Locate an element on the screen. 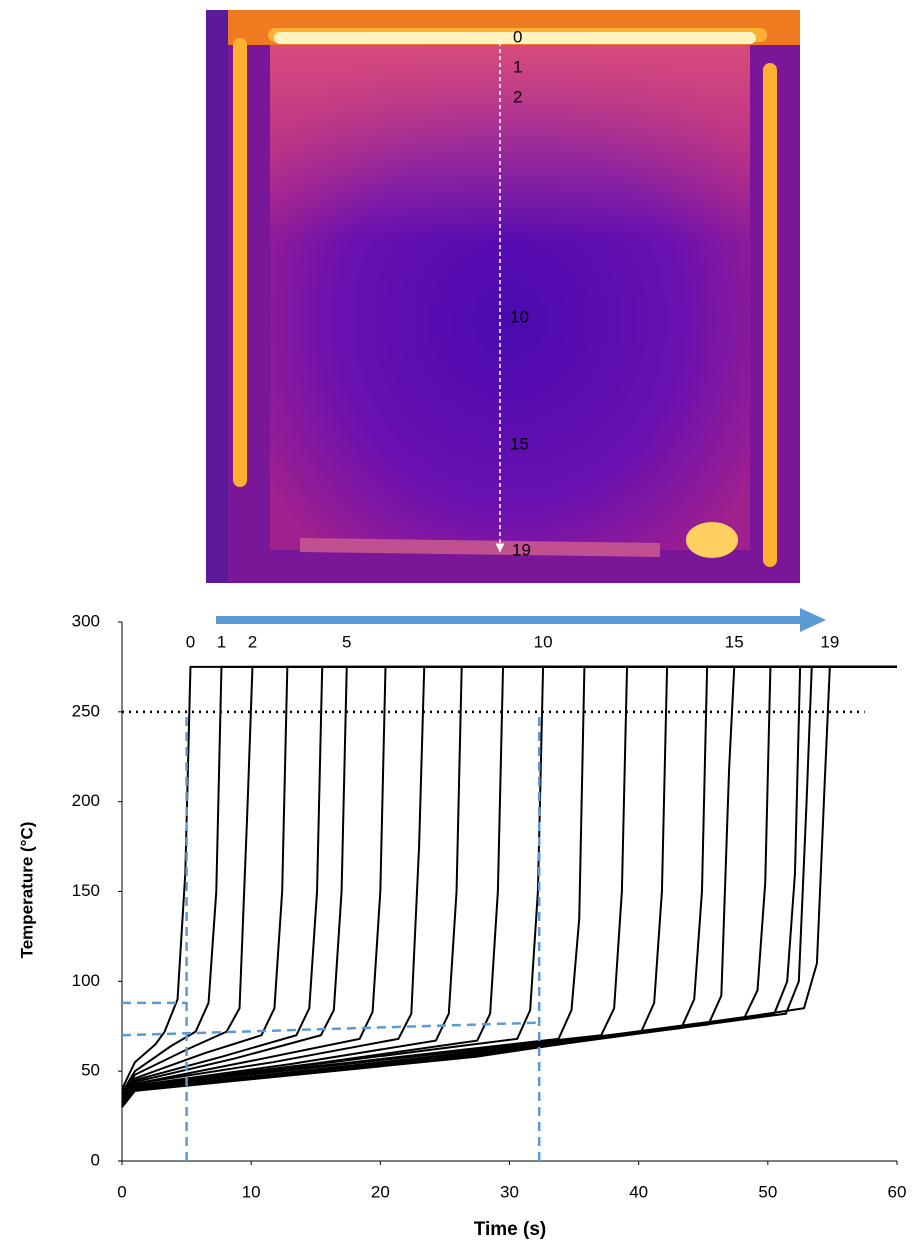 This screenshot has width=915, height=1253. x-tick-label: 0 is located at coordinates (121, 1191).